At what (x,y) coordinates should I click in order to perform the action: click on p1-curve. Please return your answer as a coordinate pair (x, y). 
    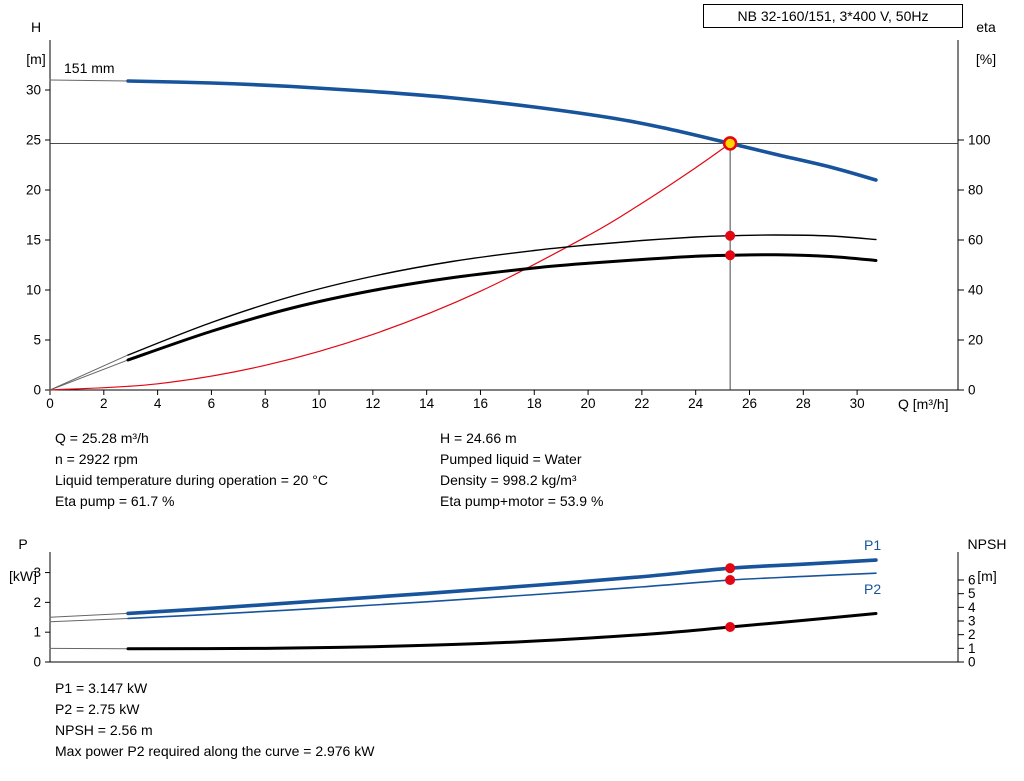
    Looking at the image, I should click on (502, 587).